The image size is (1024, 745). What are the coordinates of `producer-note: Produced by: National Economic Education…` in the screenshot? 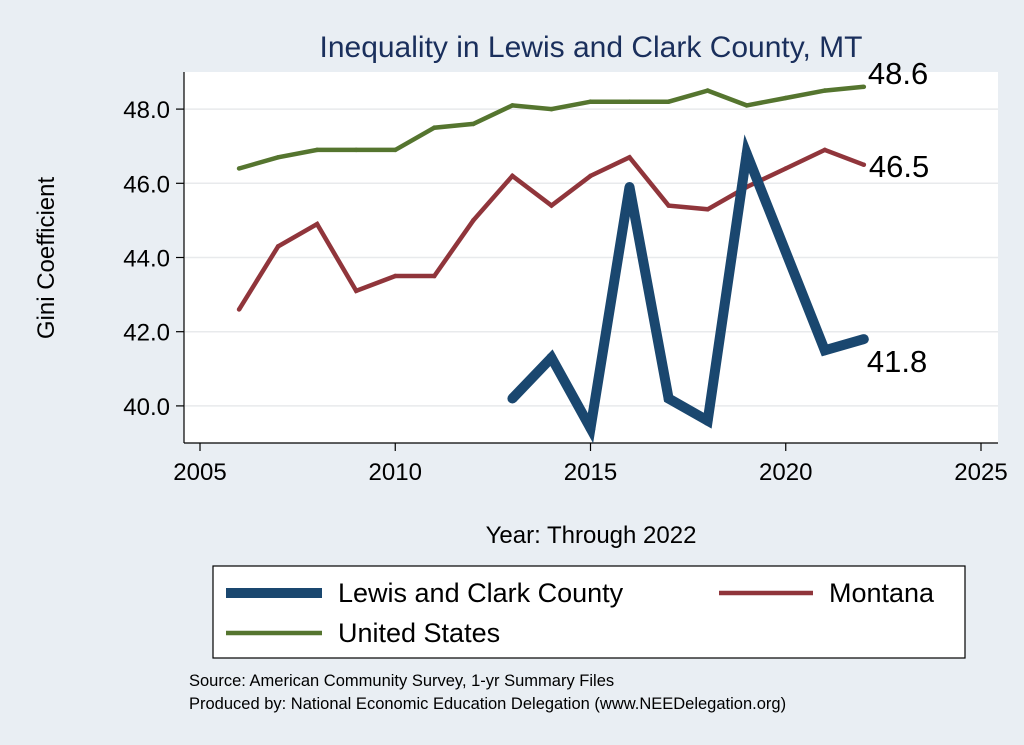 It's located at (487, 704).